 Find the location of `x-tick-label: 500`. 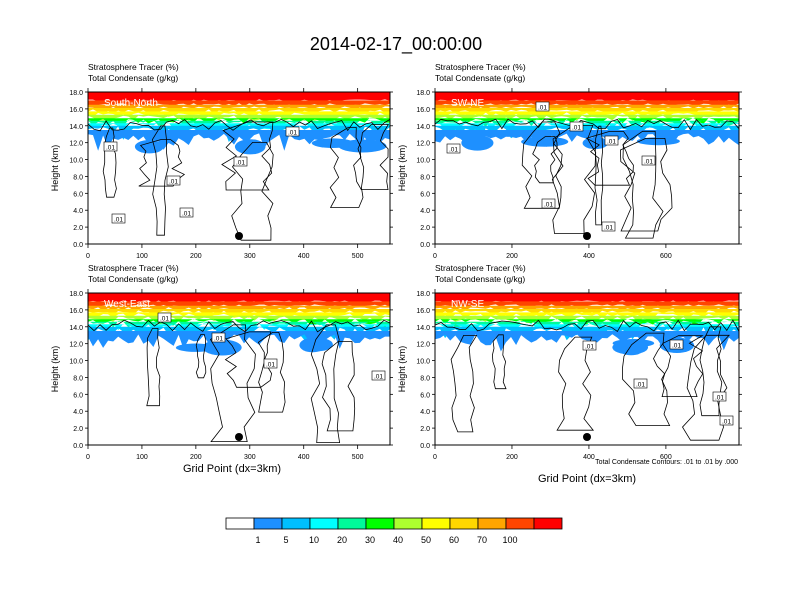

x-tick-label: 500 is located at coordinates (358, 256).